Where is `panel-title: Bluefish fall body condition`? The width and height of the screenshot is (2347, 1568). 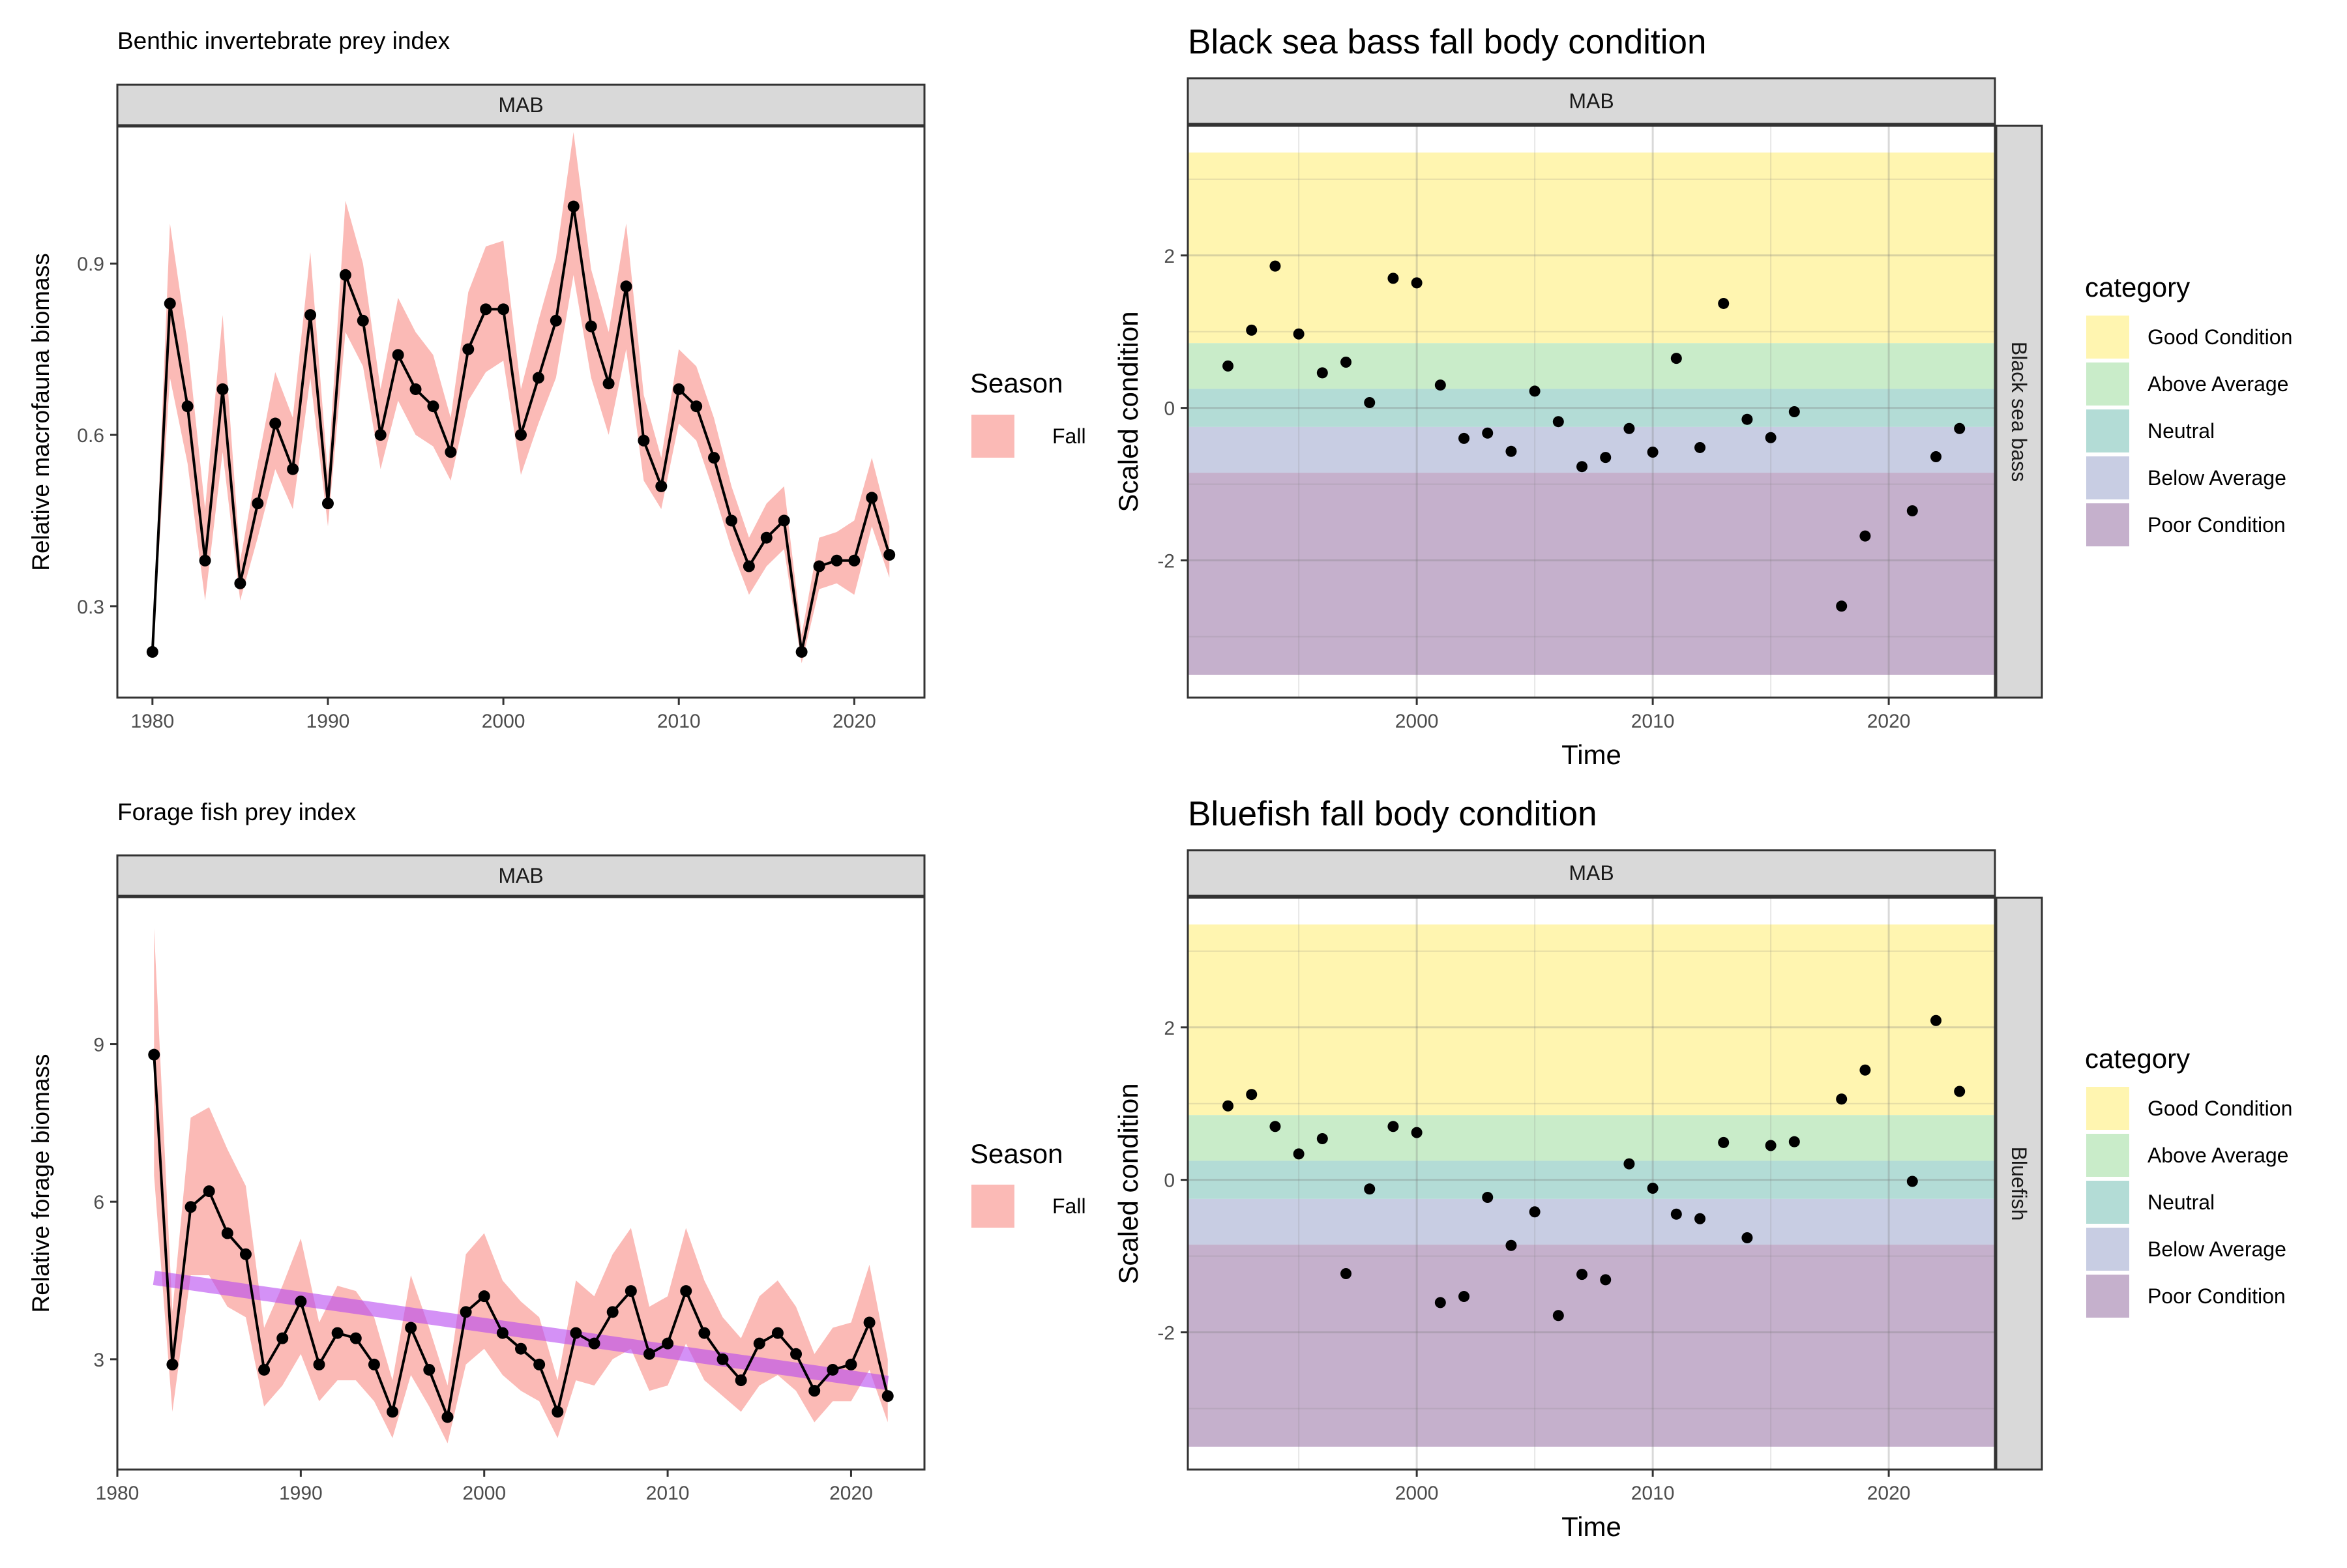
panel-title: Bluefish fall body condition is located at coordinates (1392, 814).